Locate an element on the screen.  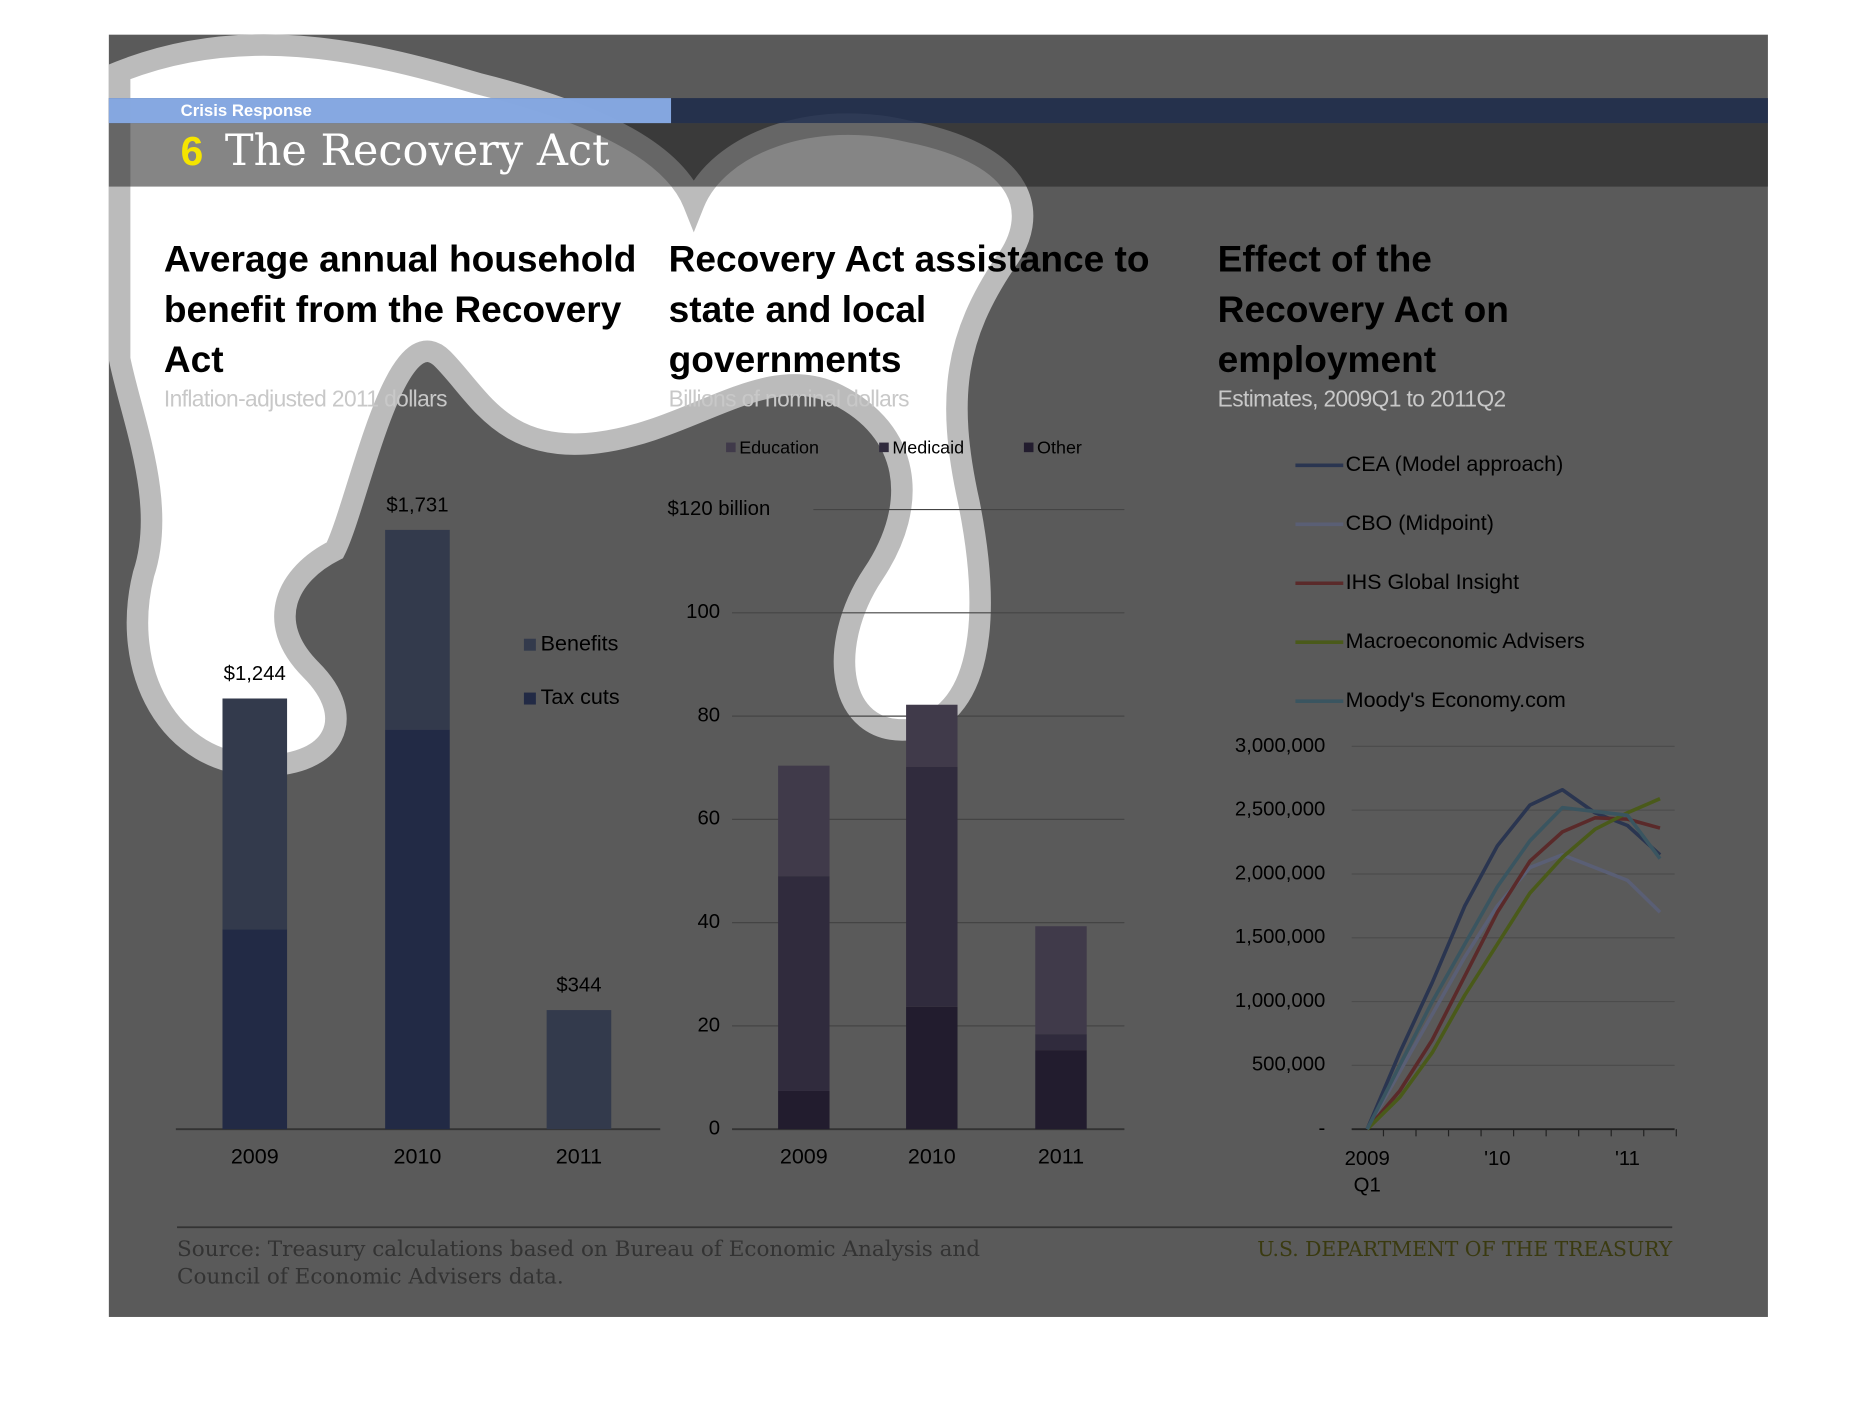
legend-label: IHS Global Insight is located at coordinates (1432, 582).